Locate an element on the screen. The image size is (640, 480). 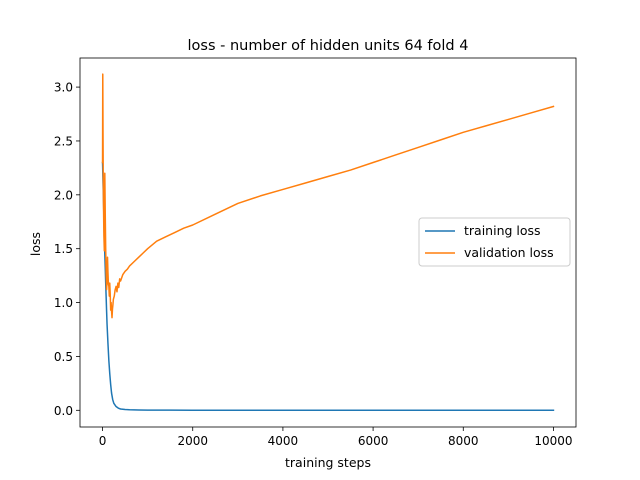
y-tick-label: 3.0 is located at coordinates (63, 88).